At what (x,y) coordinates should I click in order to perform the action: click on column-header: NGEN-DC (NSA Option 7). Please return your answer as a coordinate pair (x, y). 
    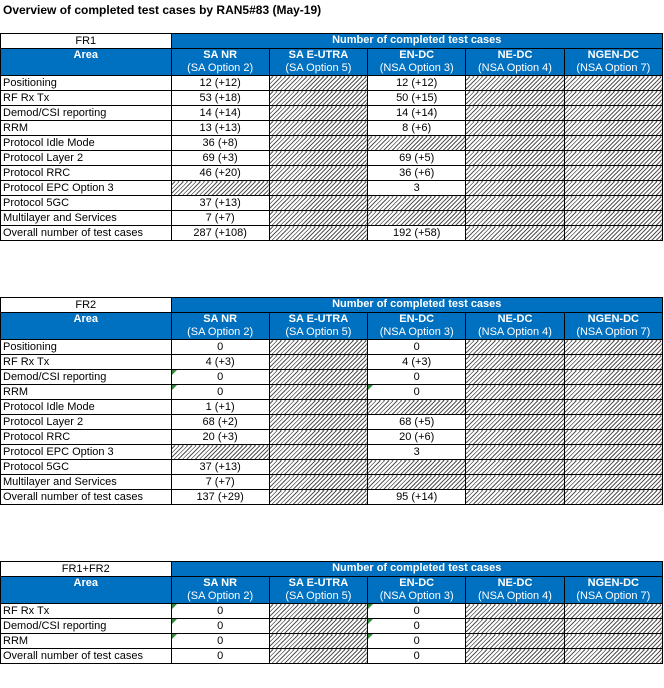
    Looking at the image, I should click on (613, 590).